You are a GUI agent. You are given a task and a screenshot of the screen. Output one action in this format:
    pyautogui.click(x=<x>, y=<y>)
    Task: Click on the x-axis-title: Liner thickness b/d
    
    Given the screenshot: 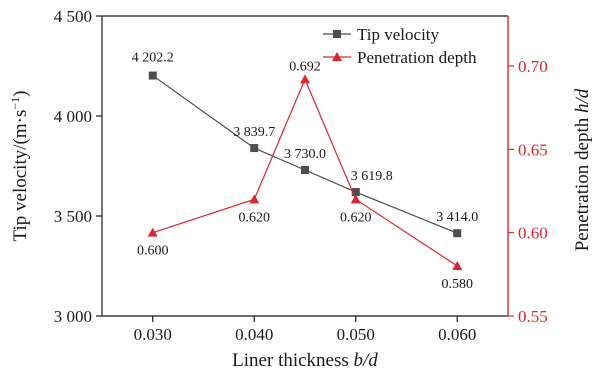 What is the action you would take?
    pyautogui.click(x=305, y=360)
    